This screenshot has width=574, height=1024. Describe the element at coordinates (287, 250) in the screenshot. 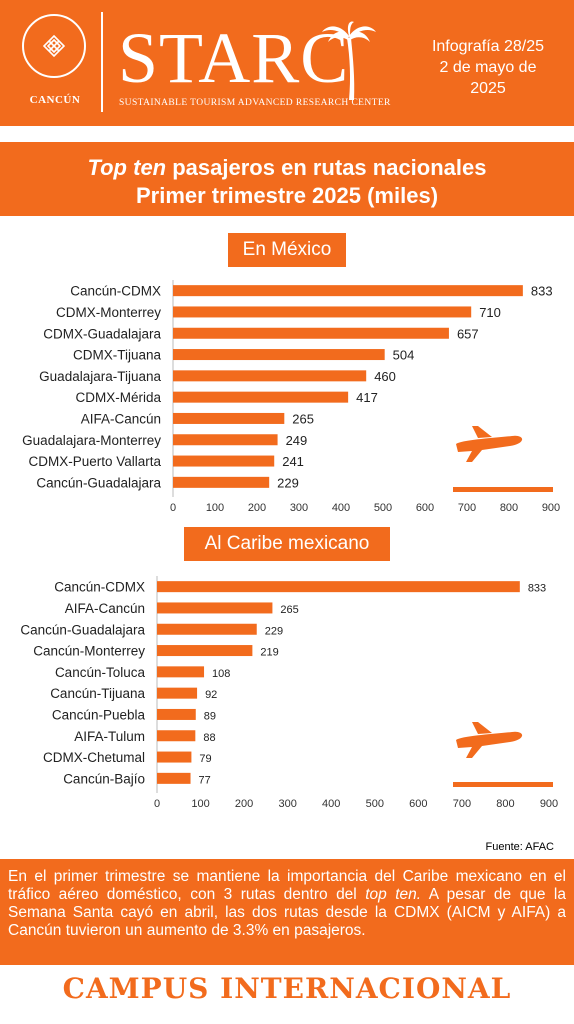

I see `chart-title-mexico: En México` at that location.